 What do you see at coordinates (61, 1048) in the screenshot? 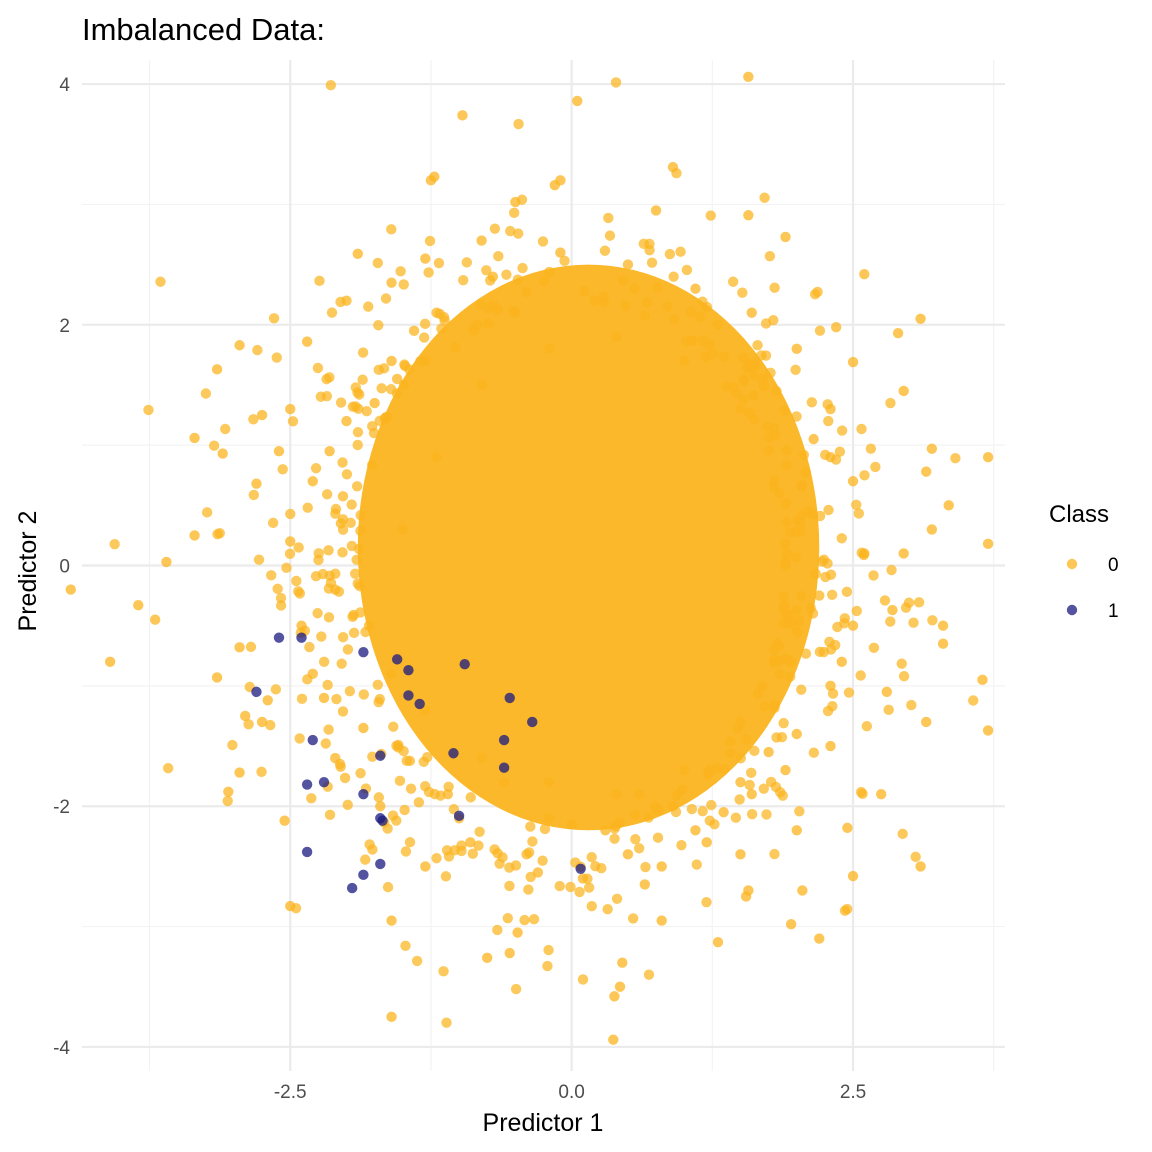
I see `y-tick-label: -4` at bounding box center [61, 1048].